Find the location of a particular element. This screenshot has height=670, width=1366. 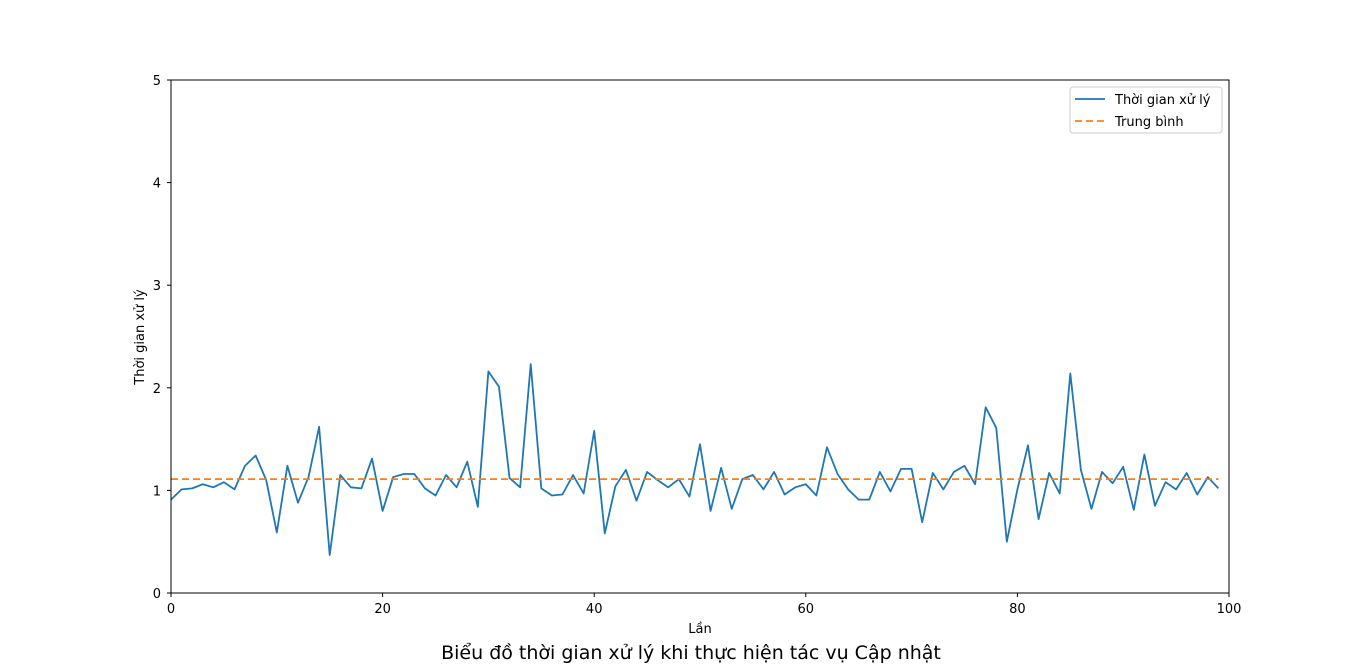

x-axis-label: Lần is located at coordinates (699, 629).